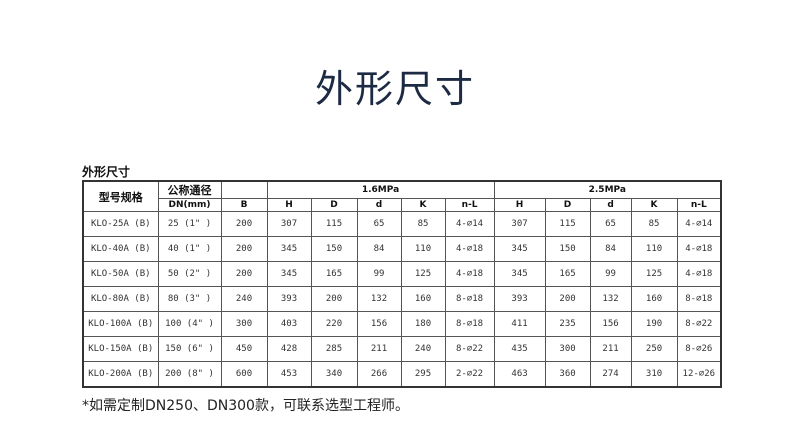 The height and width of the screenshot is (427, 790). What do you see at coordinates (469, 374) in the screenshot?
I see `table-cell: 2-⌀22` at bounding box center [469, 374].